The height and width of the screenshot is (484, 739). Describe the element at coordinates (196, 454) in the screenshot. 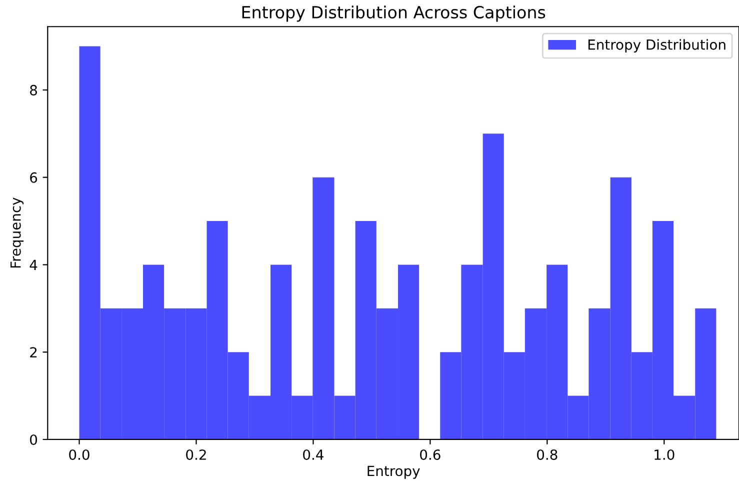

I see `x-tick-label: 0.2` at that location.